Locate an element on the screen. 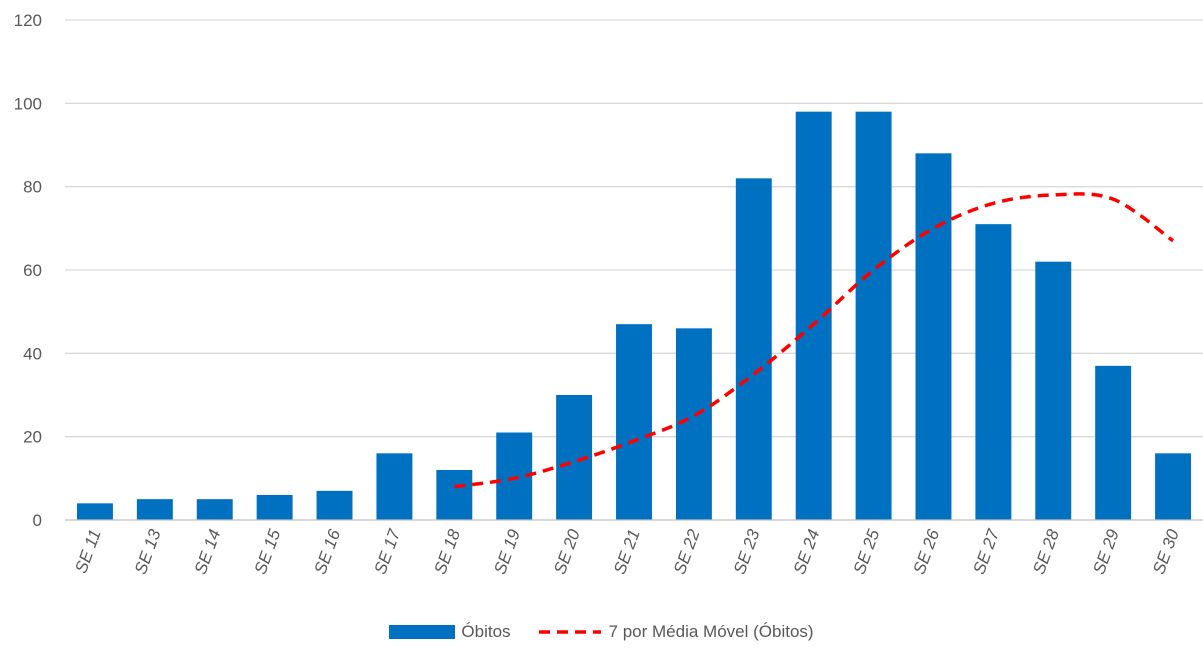  y-tick-label: 60 is located at coordinates (32, 270).